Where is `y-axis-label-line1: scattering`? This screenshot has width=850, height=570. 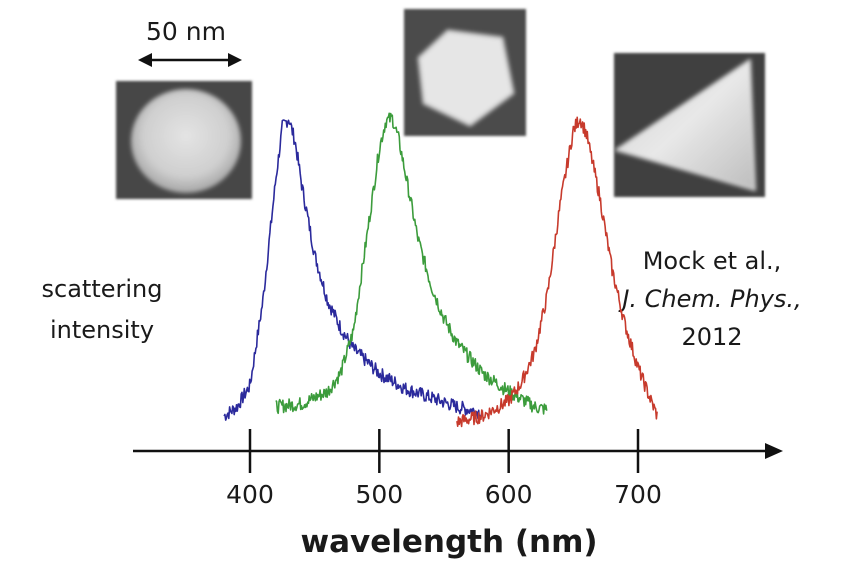 y-axis-label-line1: scattering is located at coordinates (102, 289).